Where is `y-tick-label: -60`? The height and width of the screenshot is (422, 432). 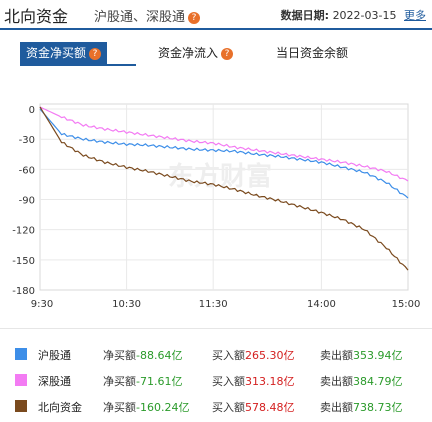
y-tick-label: -60 is located at coordinates (27, 170).